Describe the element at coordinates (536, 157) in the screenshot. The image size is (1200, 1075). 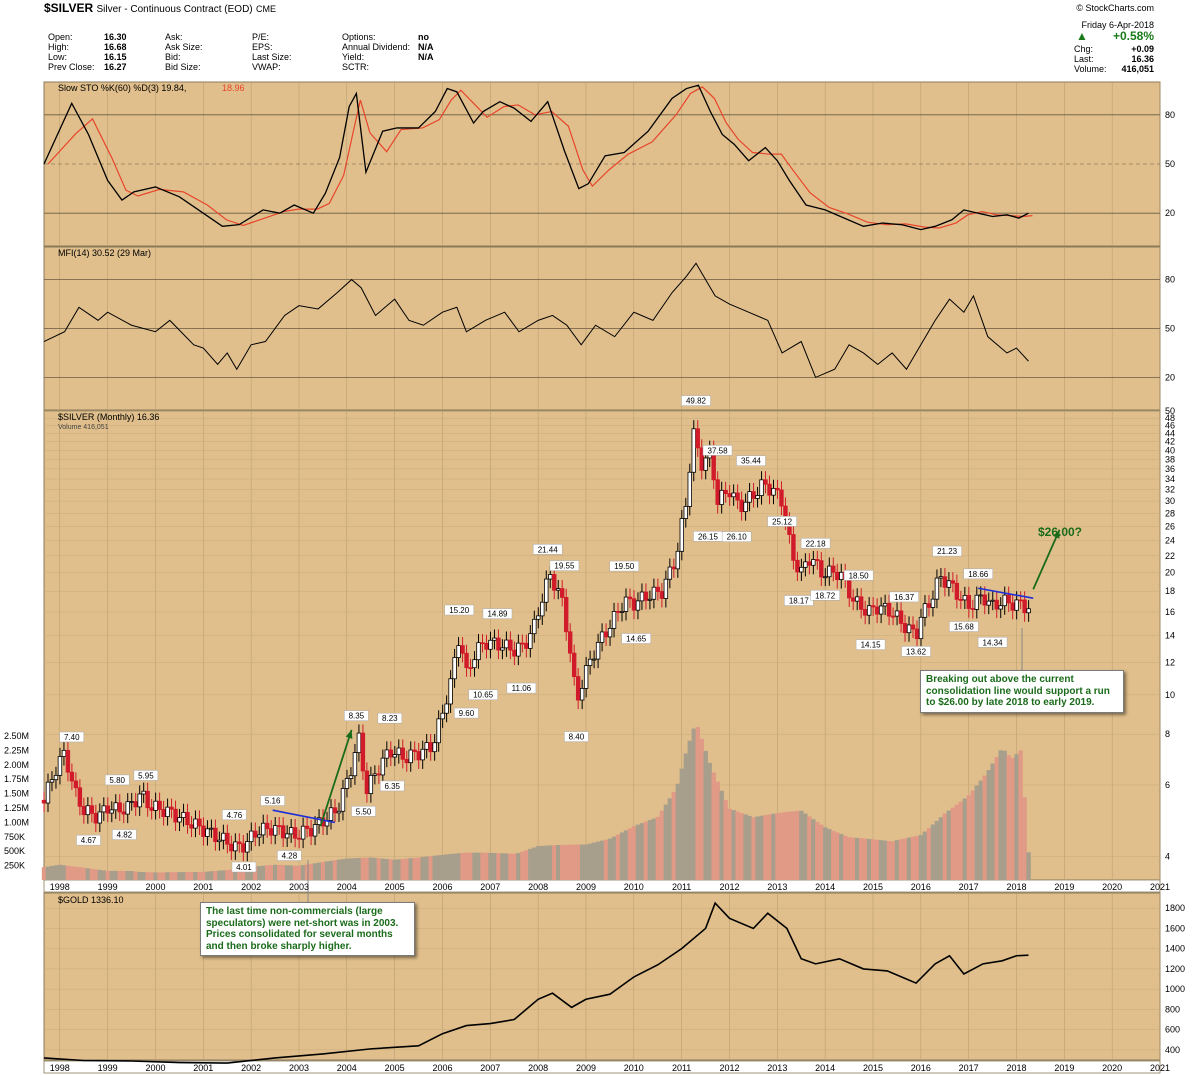
I see `sto-k-line` at that location.